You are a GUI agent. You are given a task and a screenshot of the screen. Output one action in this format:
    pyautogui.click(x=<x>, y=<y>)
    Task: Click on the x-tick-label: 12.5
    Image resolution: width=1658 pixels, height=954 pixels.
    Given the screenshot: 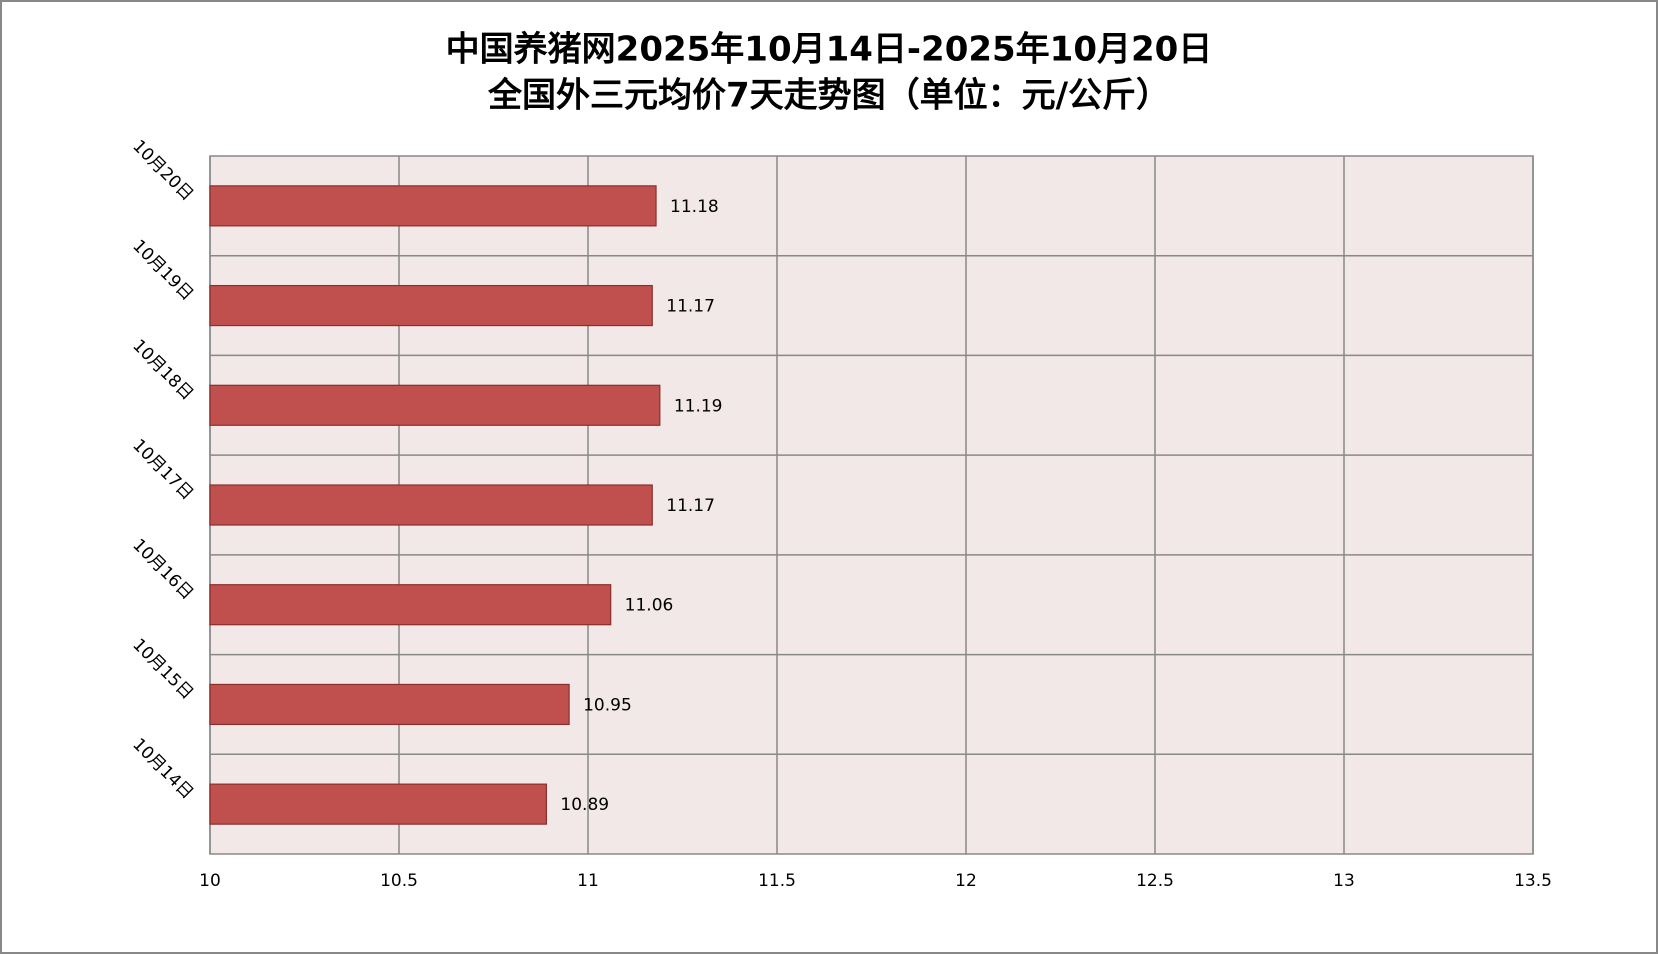 What is the action you would take?
    pyautogui.click(x=1155, y=881)
    